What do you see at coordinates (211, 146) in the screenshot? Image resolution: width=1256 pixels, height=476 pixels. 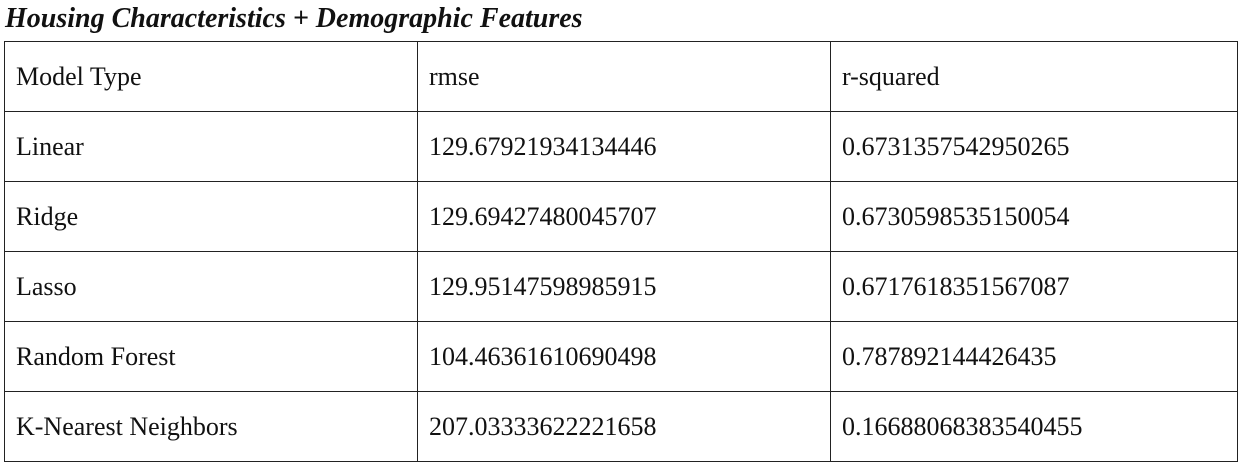 I see `cell-model-type: Linear` at bounding box center [211, 146].